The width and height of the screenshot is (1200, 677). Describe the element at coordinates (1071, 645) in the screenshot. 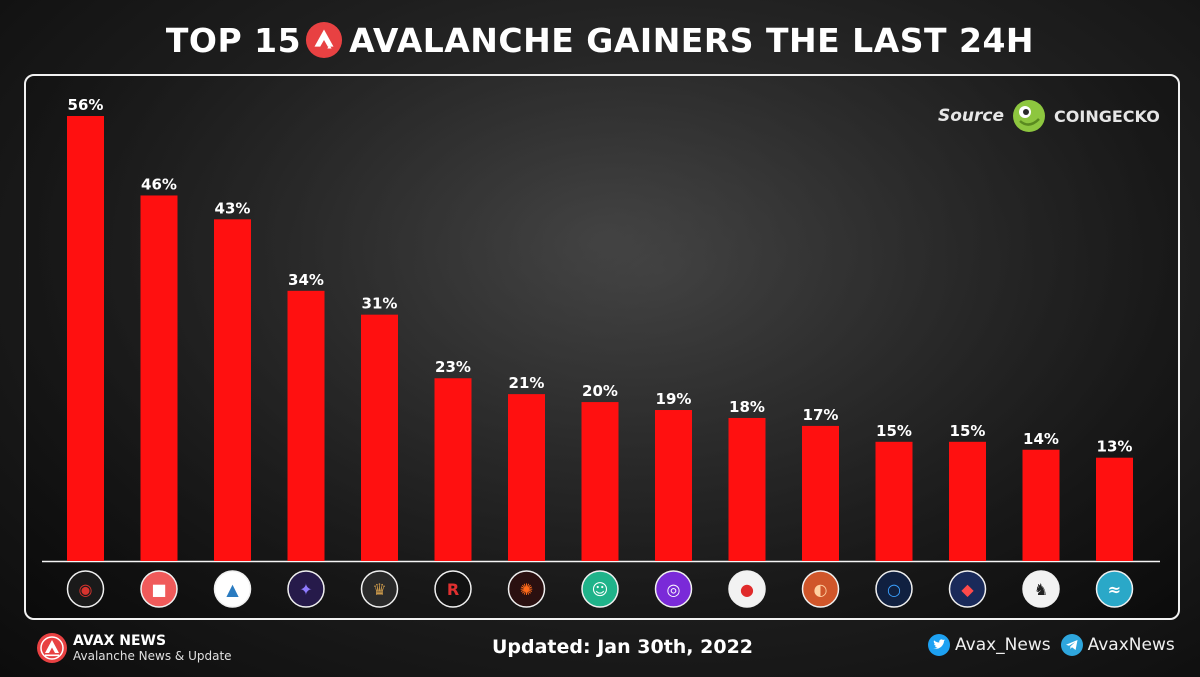

I see `telegram-icon` at that location.